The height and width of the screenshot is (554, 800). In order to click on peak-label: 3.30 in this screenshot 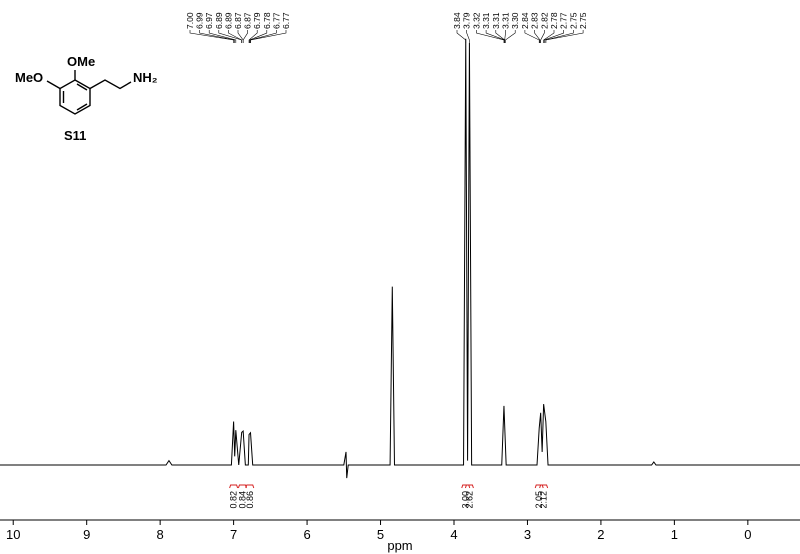, I will do `click(515, 20)`.